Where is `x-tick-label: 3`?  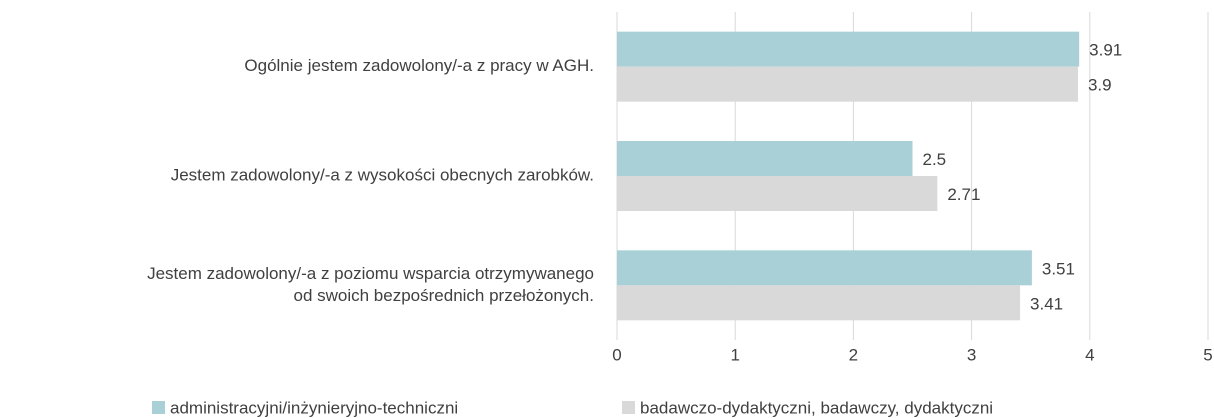
x-tick-label: 3 is located at coordinates (971, 354).